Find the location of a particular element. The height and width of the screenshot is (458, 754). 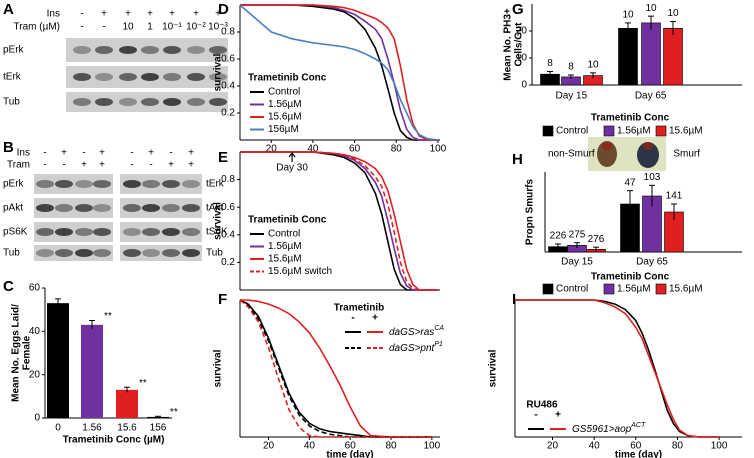

legend-label: GS5961>aopACT is located at coordinates (609, 428).